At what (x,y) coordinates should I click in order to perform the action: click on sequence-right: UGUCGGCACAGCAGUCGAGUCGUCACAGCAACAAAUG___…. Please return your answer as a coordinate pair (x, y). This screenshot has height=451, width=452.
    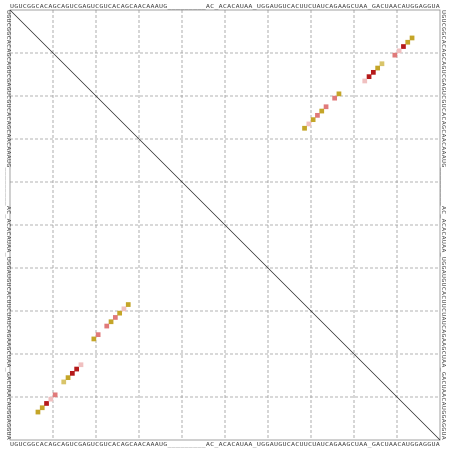
    Looking at the image, I should click on (443, 225).